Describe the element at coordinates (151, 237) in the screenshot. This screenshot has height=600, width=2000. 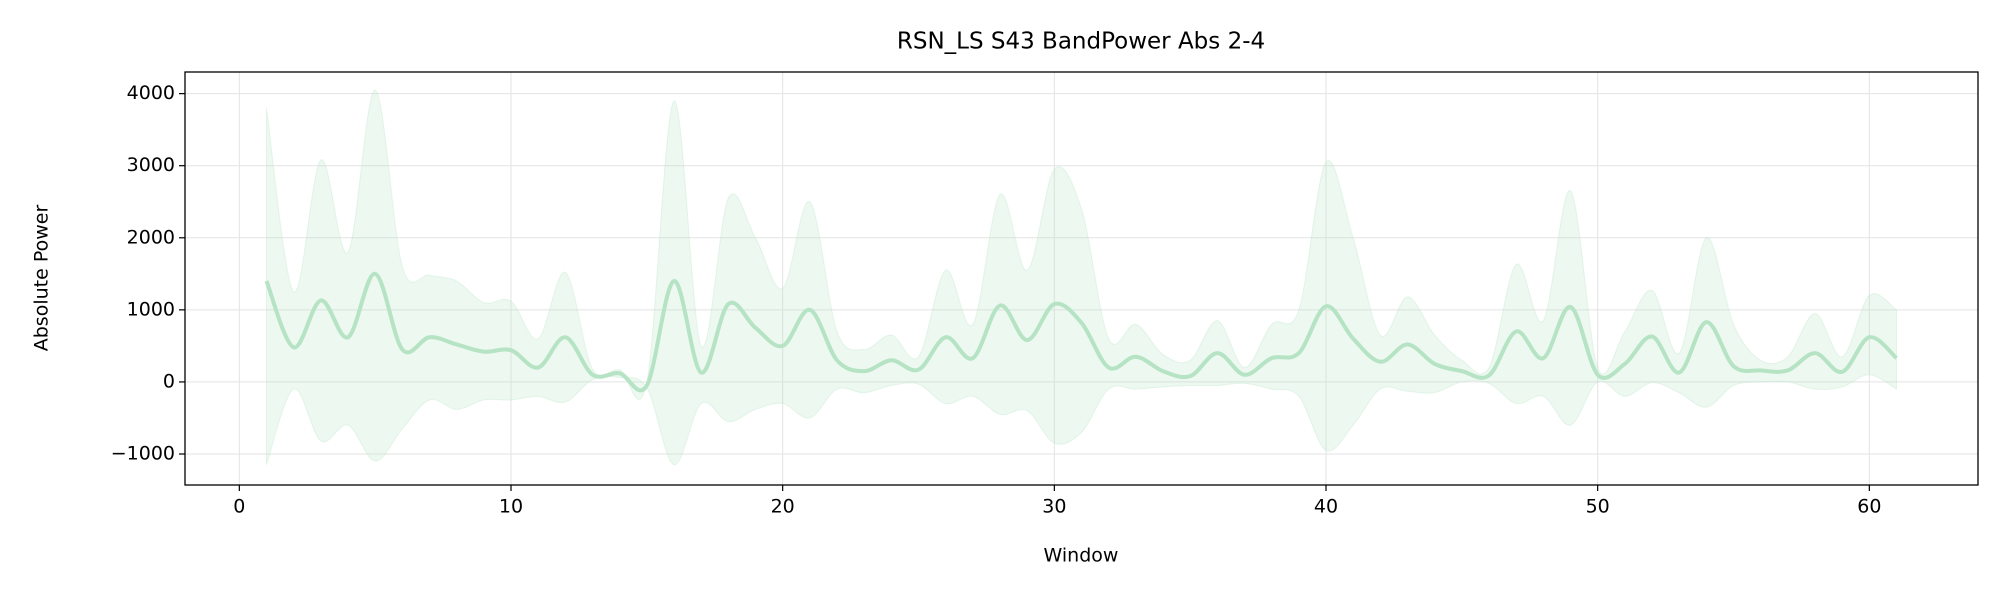
I see `y-tick-label: 2000` at that location.